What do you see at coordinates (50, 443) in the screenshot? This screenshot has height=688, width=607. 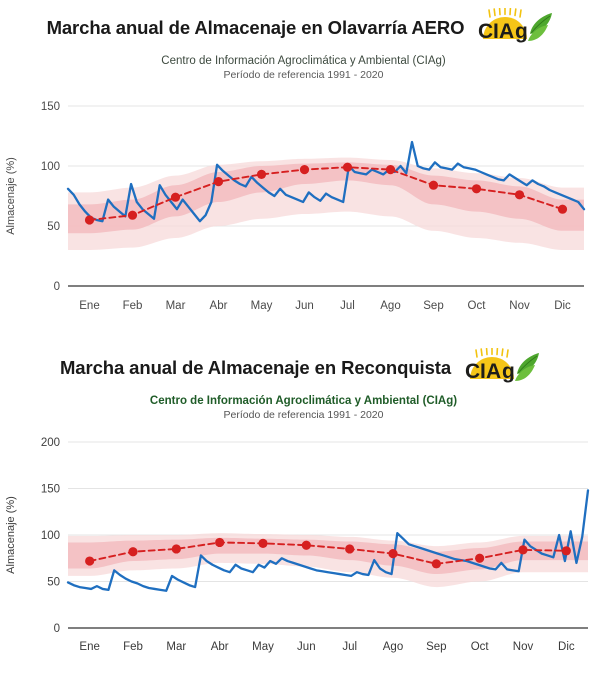 I see `y-axis-tick-label: 200` at bounding box center [50, 443].